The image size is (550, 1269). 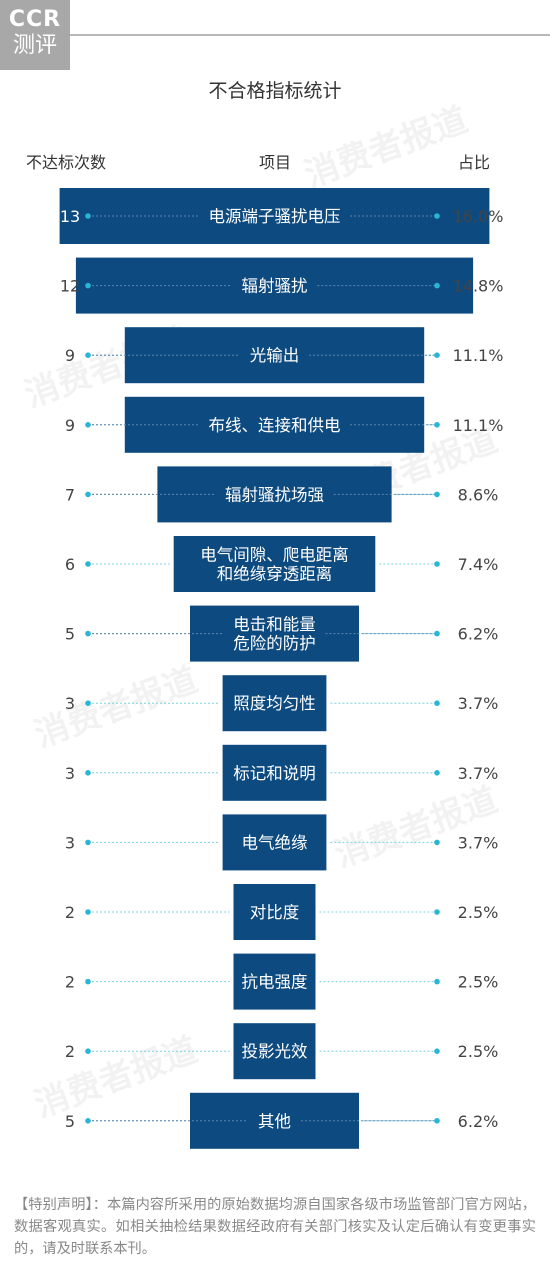 I want to click on chart-row: 电气绝缘 3 3.7%, so click(x=282, y=842).